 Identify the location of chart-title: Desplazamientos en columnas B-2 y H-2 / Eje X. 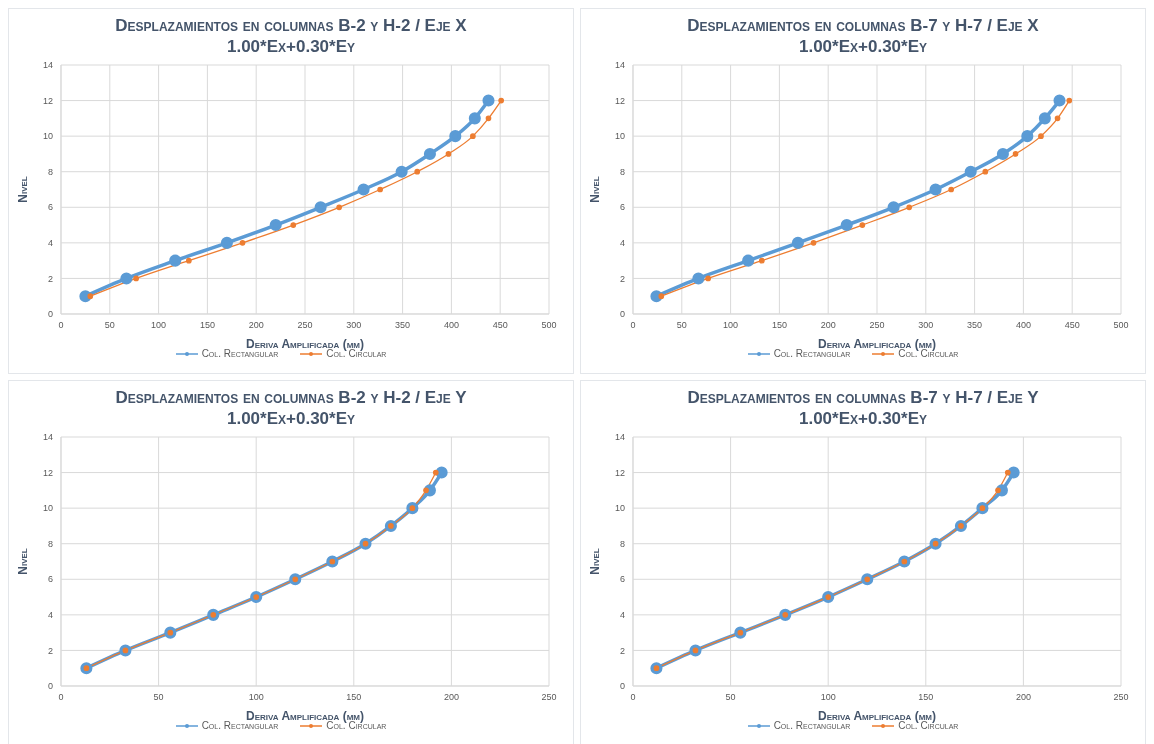
(291, 25).